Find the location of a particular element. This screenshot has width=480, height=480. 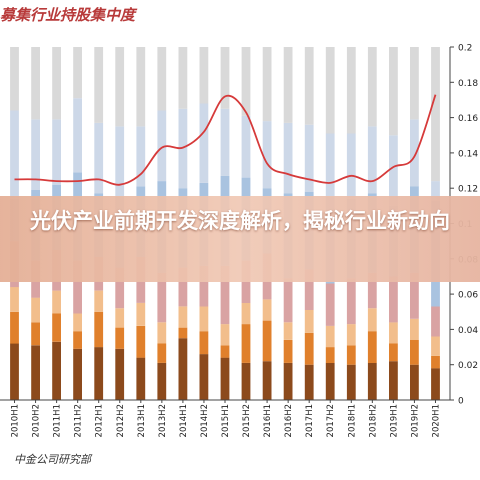

x-tick-label: 2014H1 is located at coordinates (184, 420).